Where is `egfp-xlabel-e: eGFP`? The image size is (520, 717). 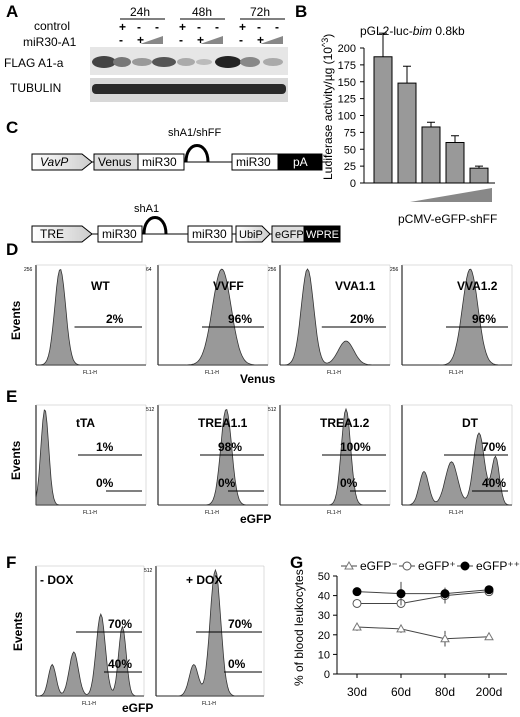
egfp-xlabel-e: eGFP is located at coordinates (255, 519).